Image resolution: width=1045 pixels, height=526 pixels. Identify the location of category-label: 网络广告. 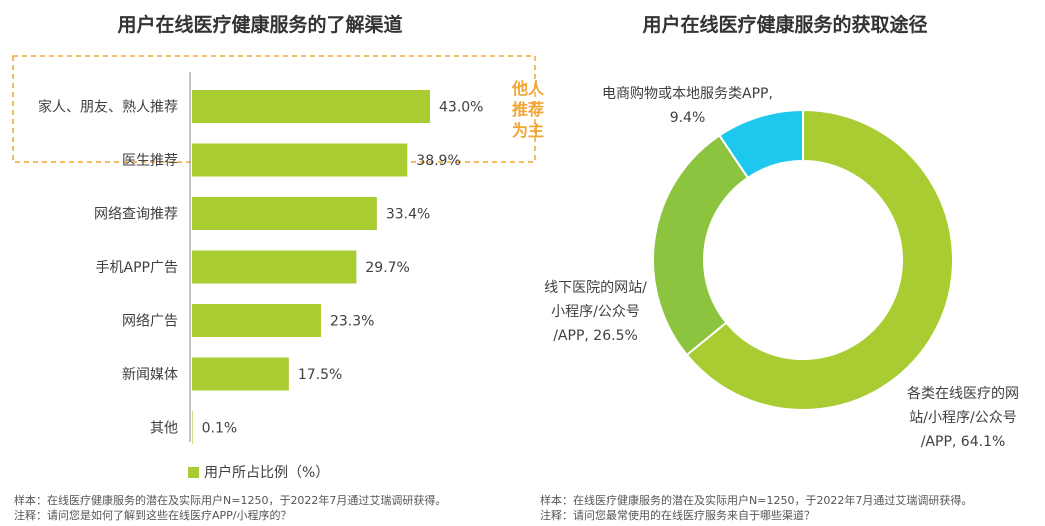
(150, 322).